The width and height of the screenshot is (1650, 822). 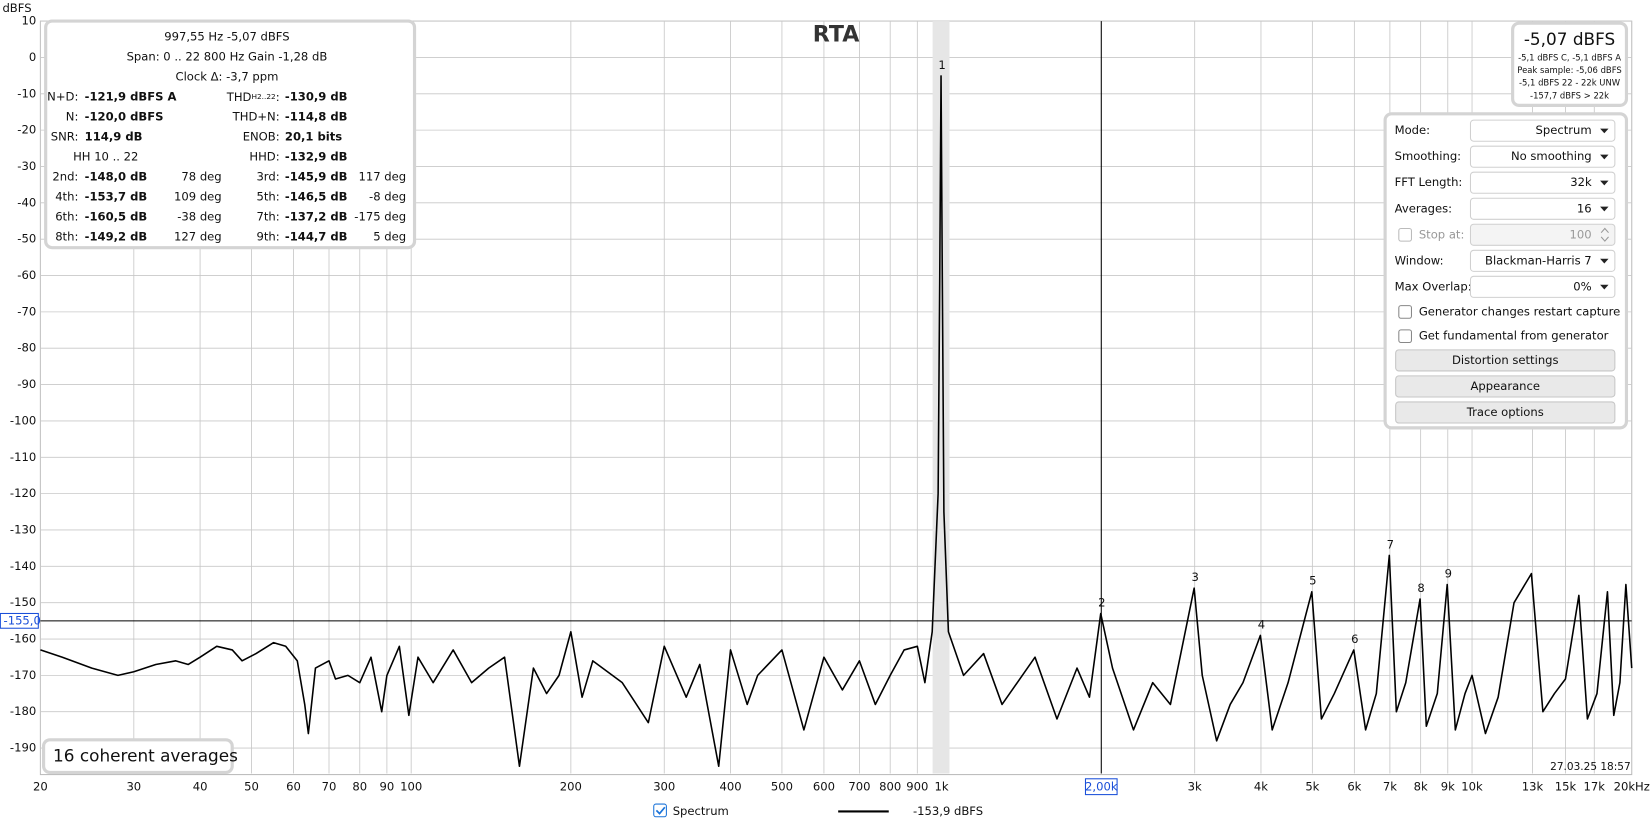 I want to click on y-tick-label: -70, so click(x=26, y=311).